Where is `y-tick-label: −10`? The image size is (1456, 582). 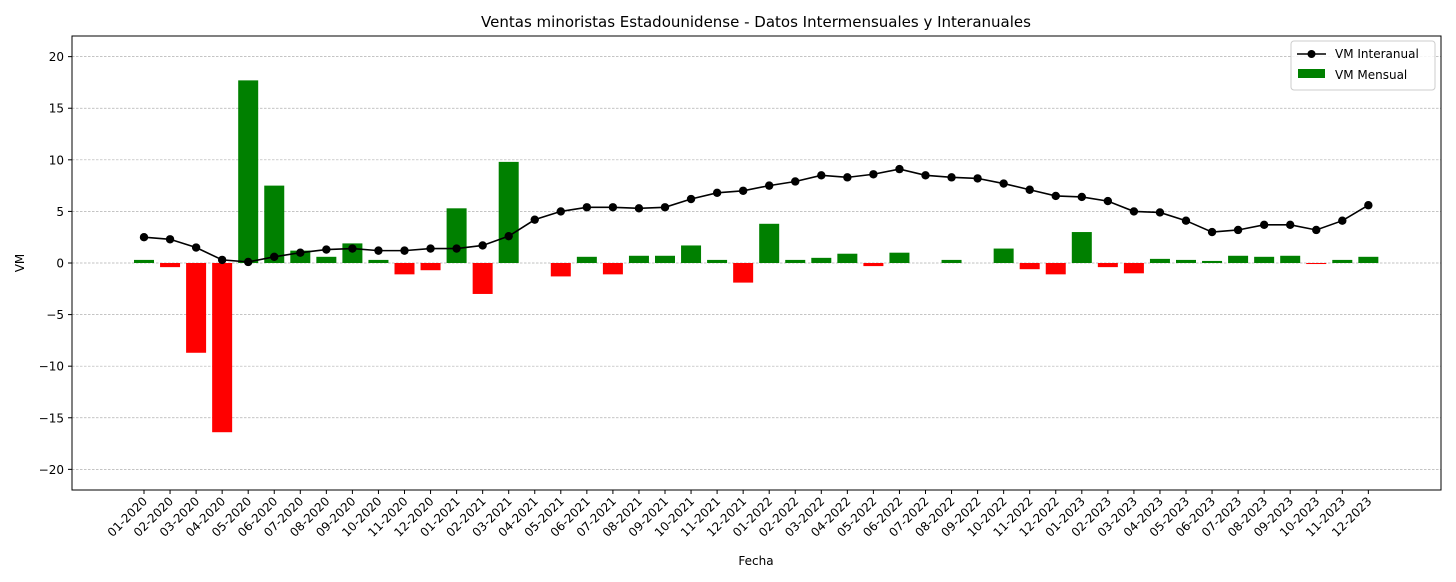 y-tick-label: −10 is located at coordinates (51, 367).